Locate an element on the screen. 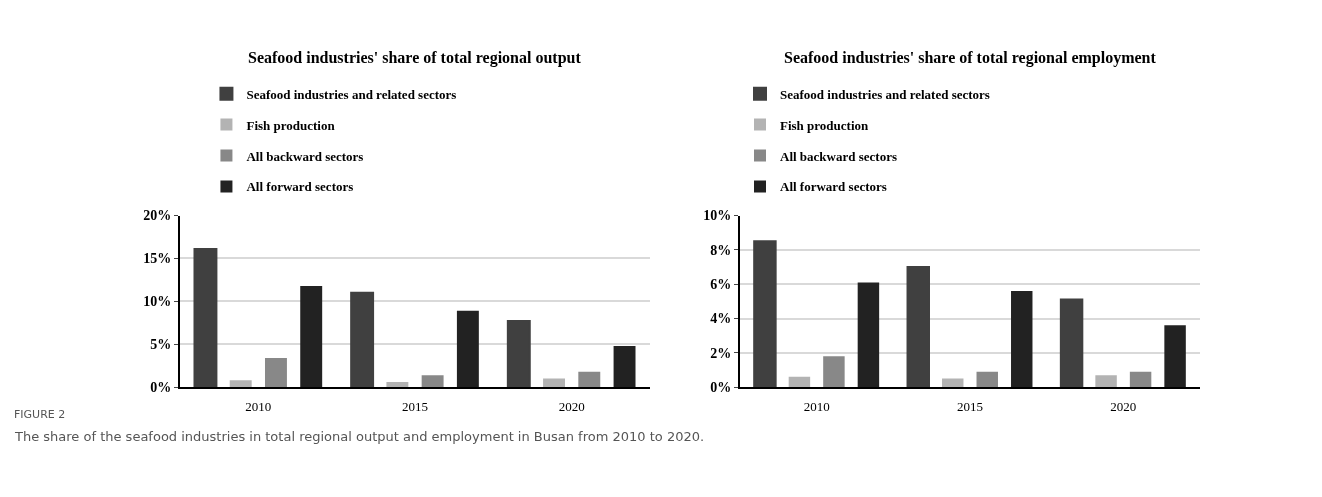 The width and height of the screenshot is (1322, 497). y-tick-label: 4% is located at coordinates (721, 319).